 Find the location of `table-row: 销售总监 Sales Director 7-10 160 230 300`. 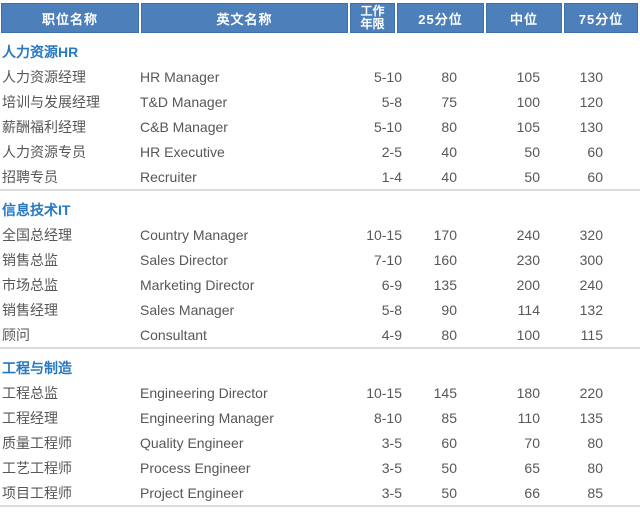

table-row: 销售总监 Sales Director 7-10 160 230 300 is located at coordinates (320, 259).